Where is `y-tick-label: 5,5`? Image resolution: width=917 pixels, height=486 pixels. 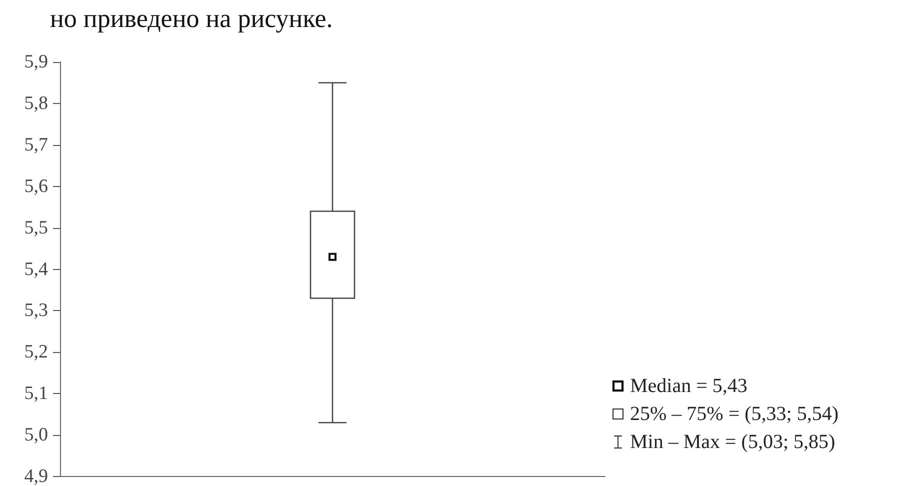
y-tick-label: 5,5 is located at coordinates (36, 227).